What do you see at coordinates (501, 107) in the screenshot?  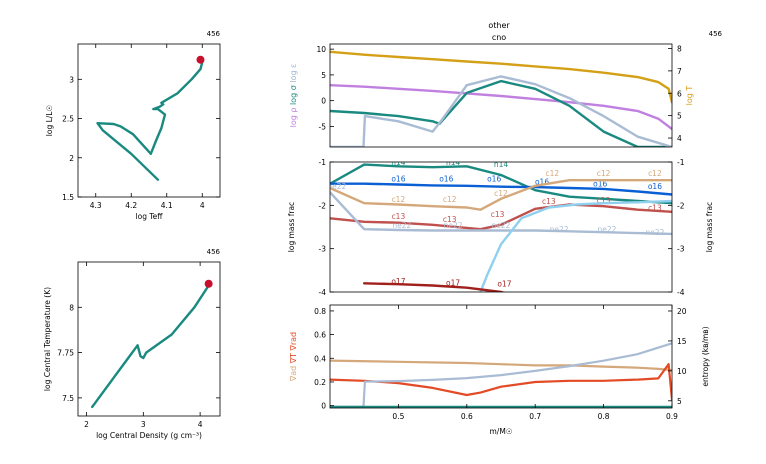 I see `series-line-log rho` at bounding box center [501, 107].